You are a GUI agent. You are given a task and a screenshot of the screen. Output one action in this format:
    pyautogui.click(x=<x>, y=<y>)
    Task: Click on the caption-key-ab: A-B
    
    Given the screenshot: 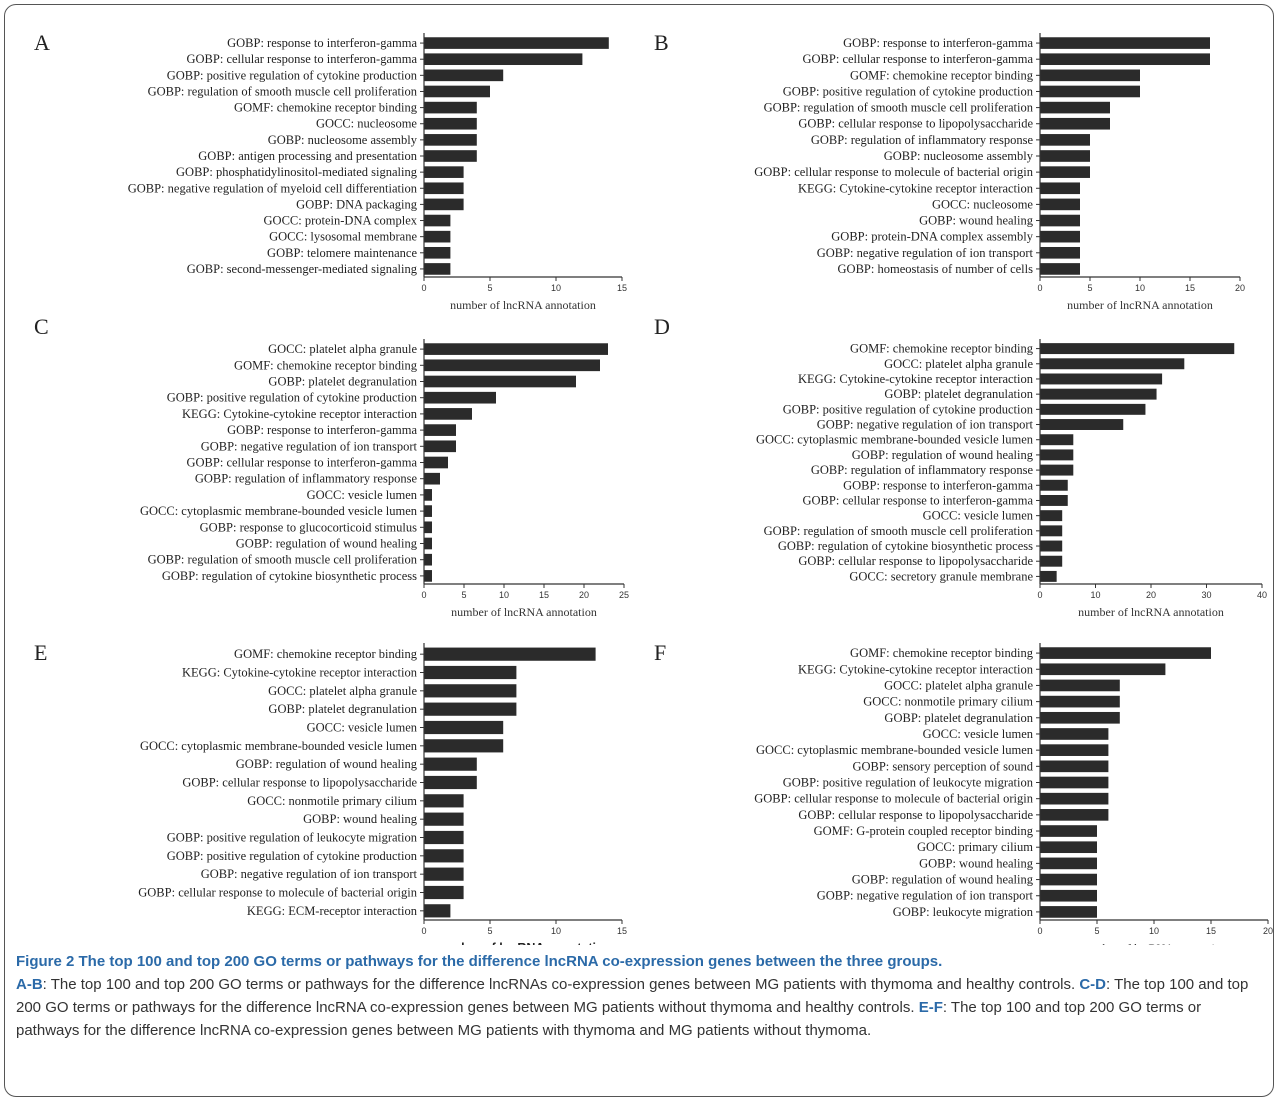 What is the action you would take?
    pyautogui.click(x=29, y=984)
    